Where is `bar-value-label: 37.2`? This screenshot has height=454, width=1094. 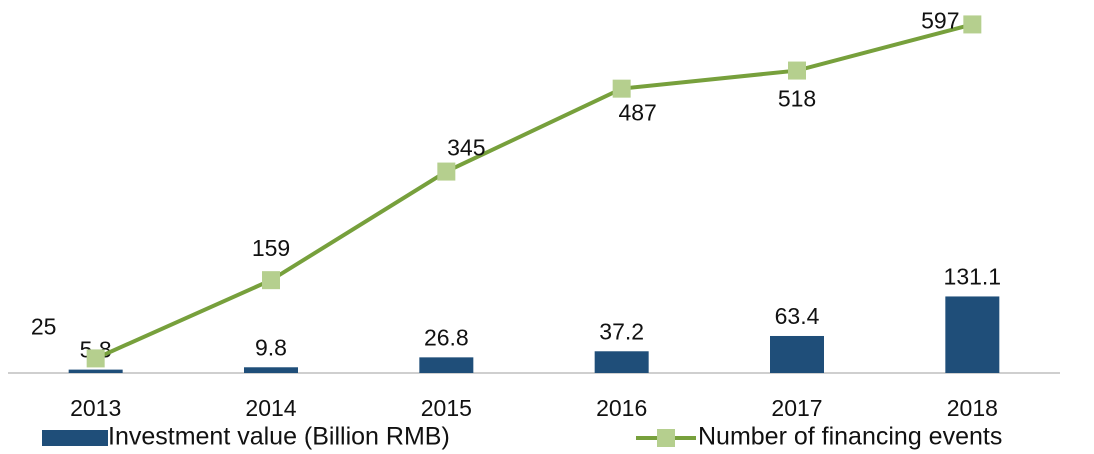
bar-value-label: 37.2 is located at coordinates (621, 331).